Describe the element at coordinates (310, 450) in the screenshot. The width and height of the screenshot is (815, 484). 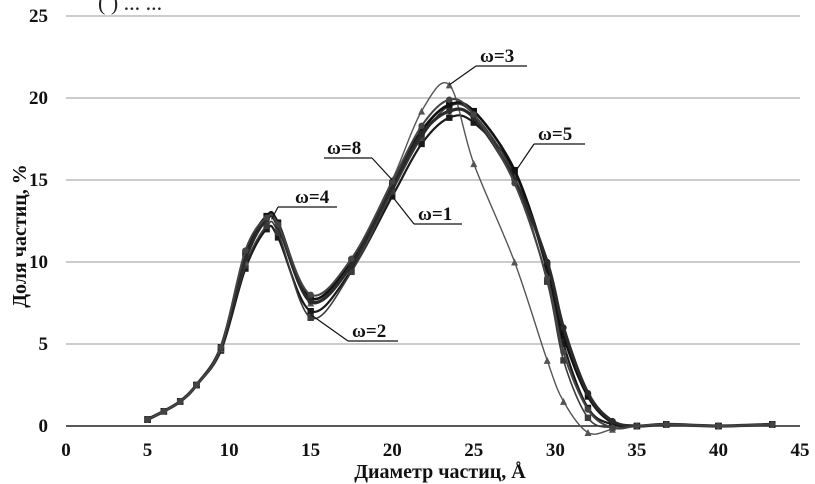
I see `x-tick-label: 15` at that location.